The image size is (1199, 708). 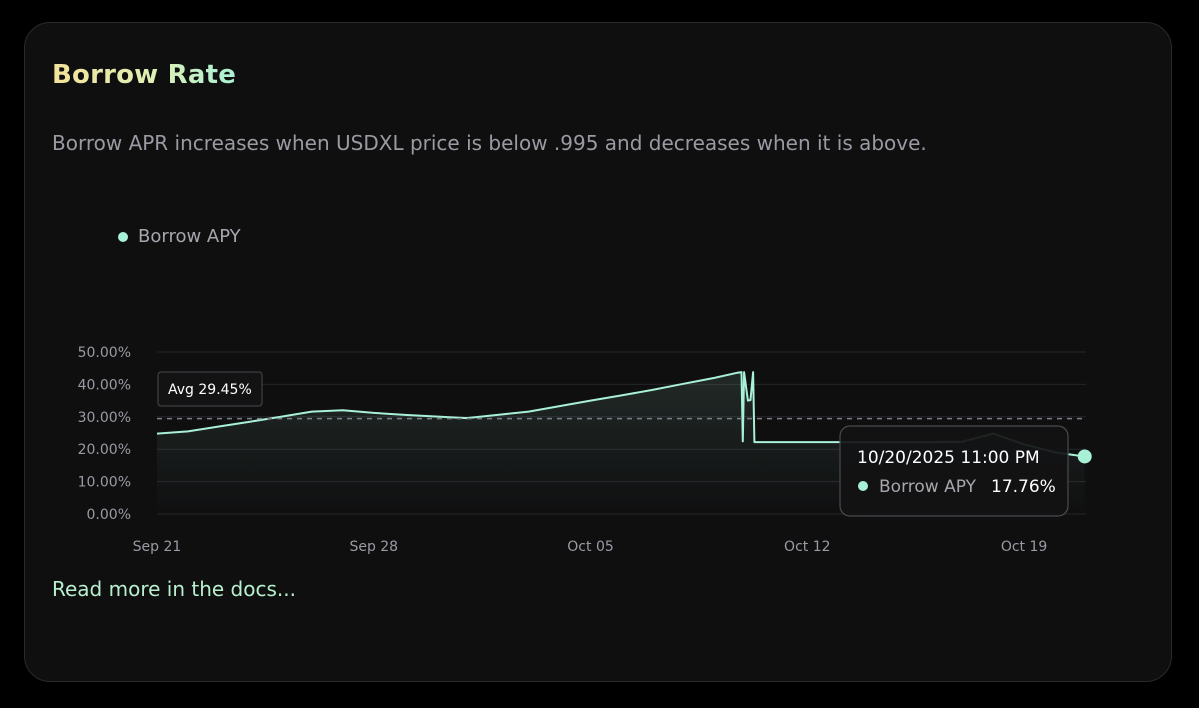 I want to click on y-axis-ticks: 0.00% 10.00% 20.00% 30.00% 40.00% 50.00%, so click(x=104, y=434).